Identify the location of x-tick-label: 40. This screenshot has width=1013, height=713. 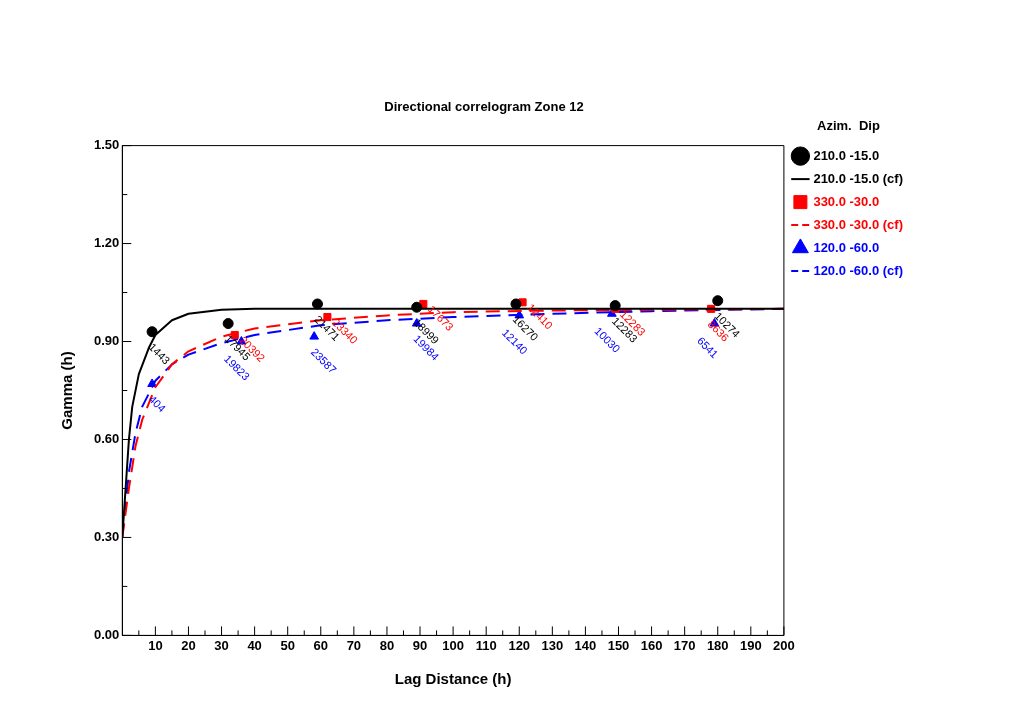
(254, 645).